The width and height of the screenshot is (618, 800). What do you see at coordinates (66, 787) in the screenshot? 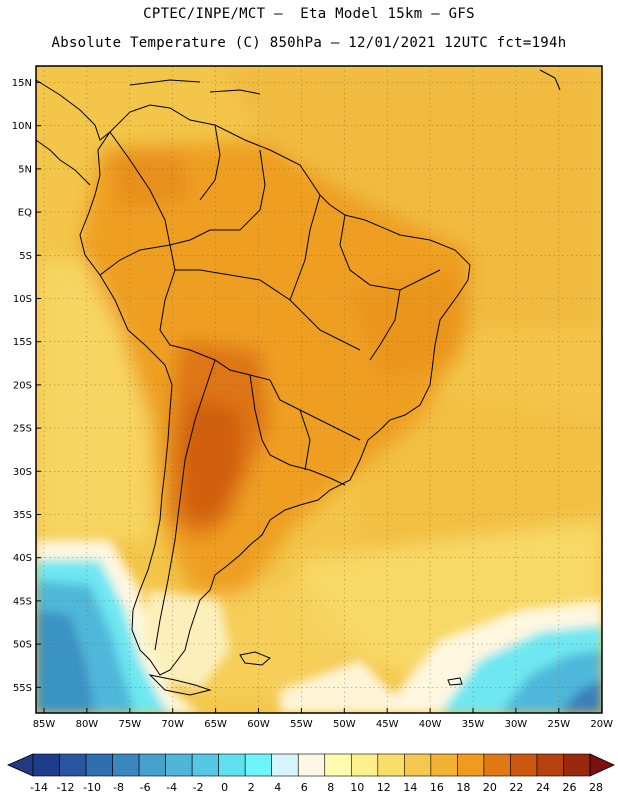
I see `colorbar-tick-label: -12` at bounding box center [66, 787].